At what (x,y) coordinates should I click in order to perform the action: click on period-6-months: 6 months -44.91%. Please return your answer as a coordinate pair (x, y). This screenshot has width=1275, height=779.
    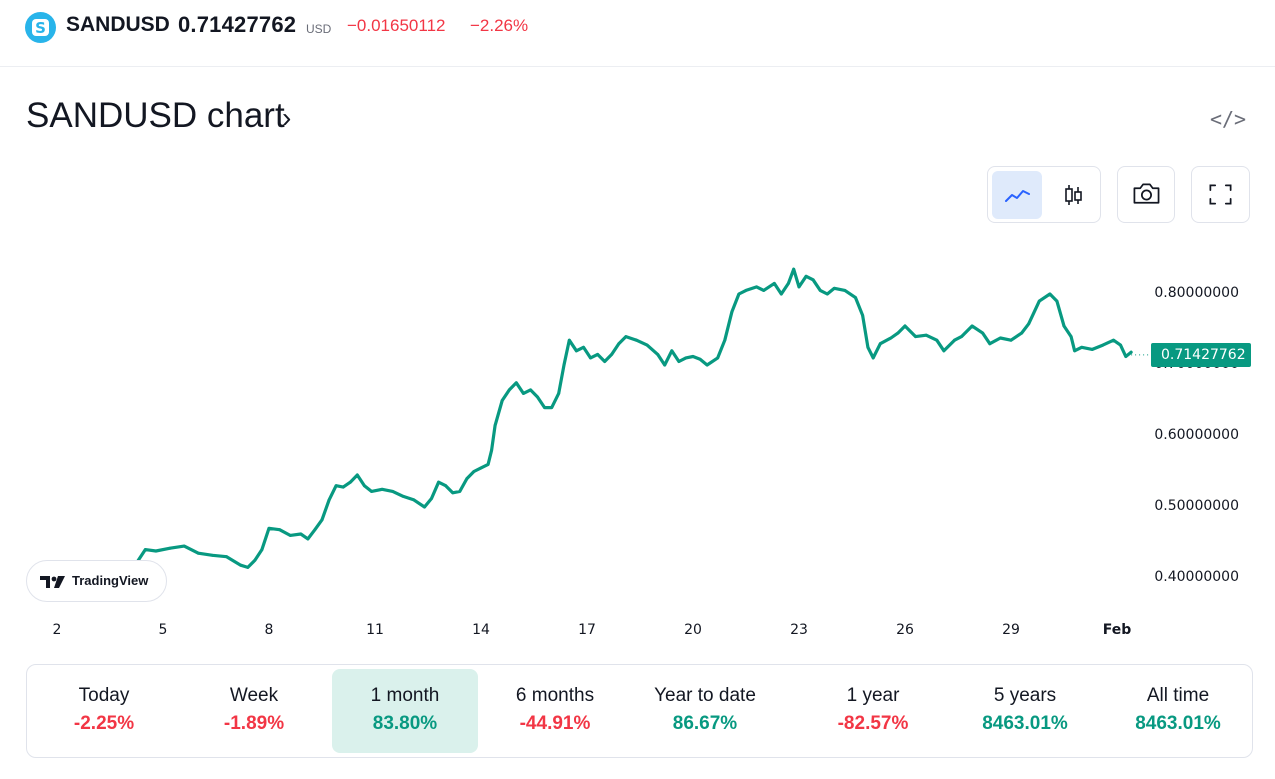
    Looking at the image, I should click on (555, 711).